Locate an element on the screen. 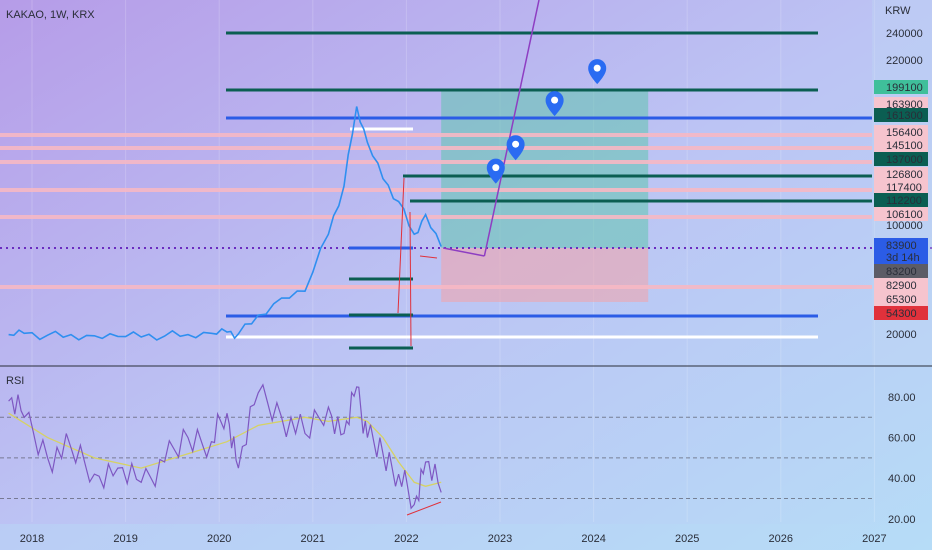  price-tick-label: 83200 is located at coordinates (901, 272).